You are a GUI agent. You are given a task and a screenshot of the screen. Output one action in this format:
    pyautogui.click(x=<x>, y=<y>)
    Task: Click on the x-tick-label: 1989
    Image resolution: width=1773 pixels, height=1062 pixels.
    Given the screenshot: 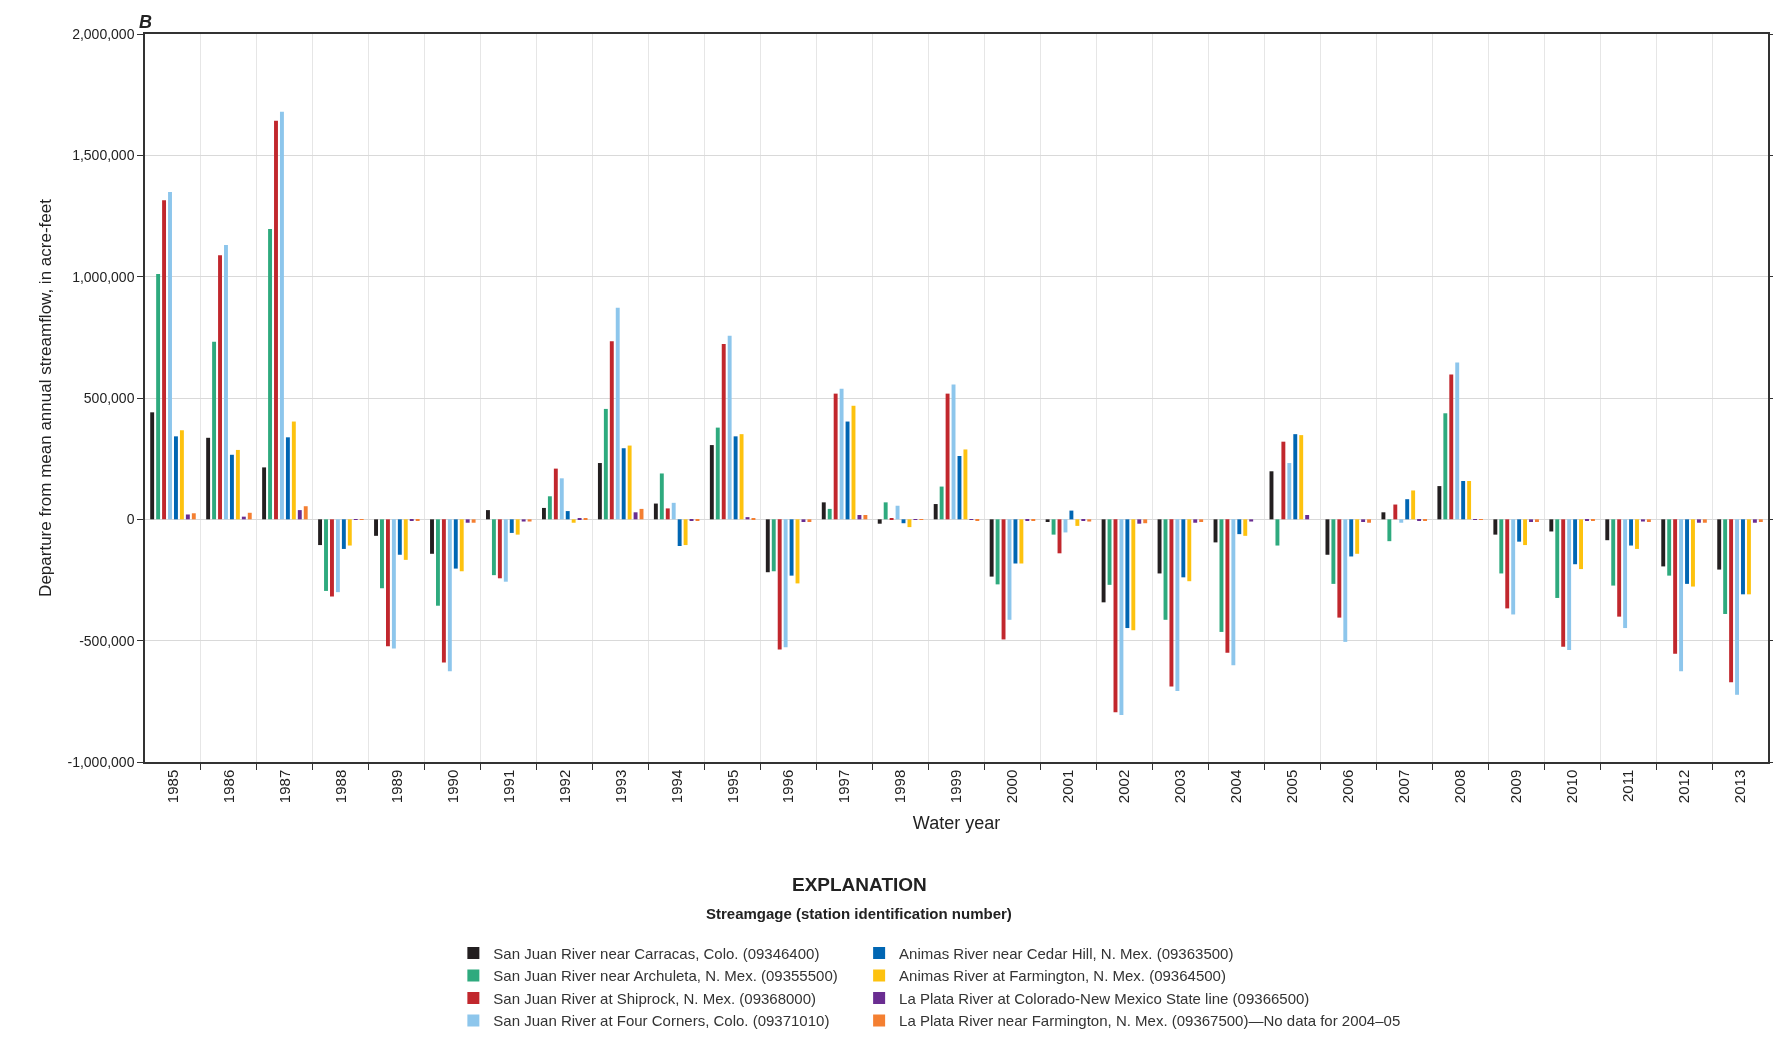 What is the action you would take?
    pyautogui.click(x=396, y=786)
    